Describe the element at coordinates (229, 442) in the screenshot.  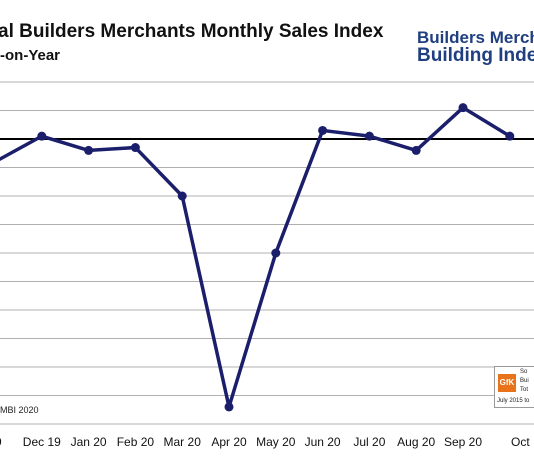
I see `x-tick-label: Apr 20` at that location.